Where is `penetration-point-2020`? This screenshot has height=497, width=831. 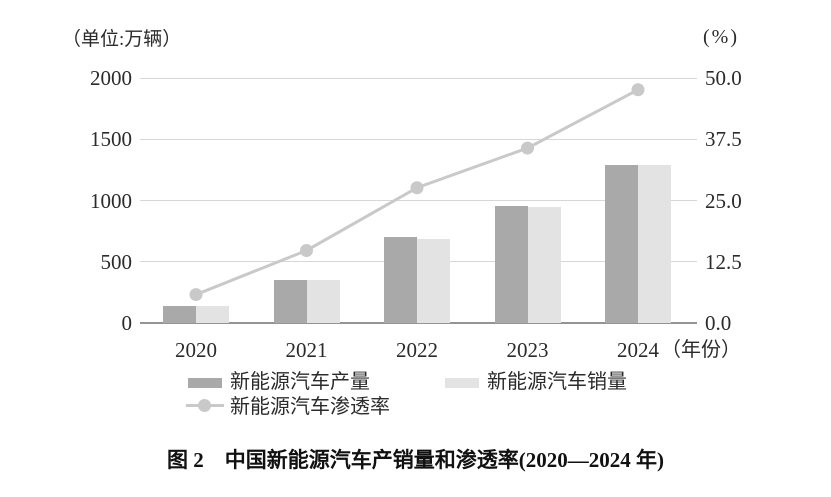 penetration-point-2020 is located at coordinates (196, 295).